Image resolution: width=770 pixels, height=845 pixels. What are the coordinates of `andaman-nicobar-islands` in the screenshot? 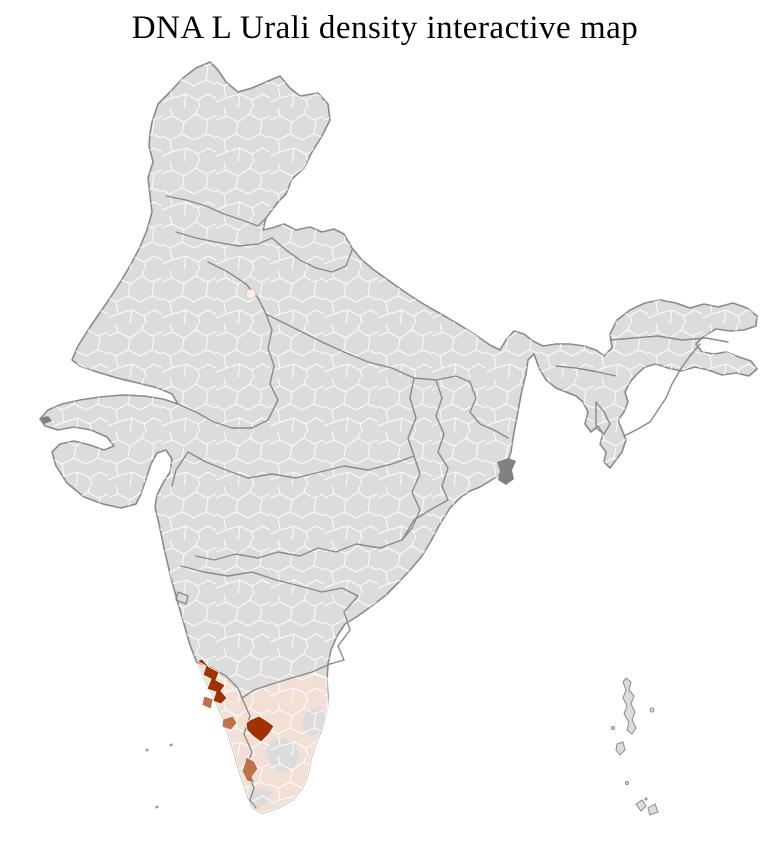 It's located at (635, 746).